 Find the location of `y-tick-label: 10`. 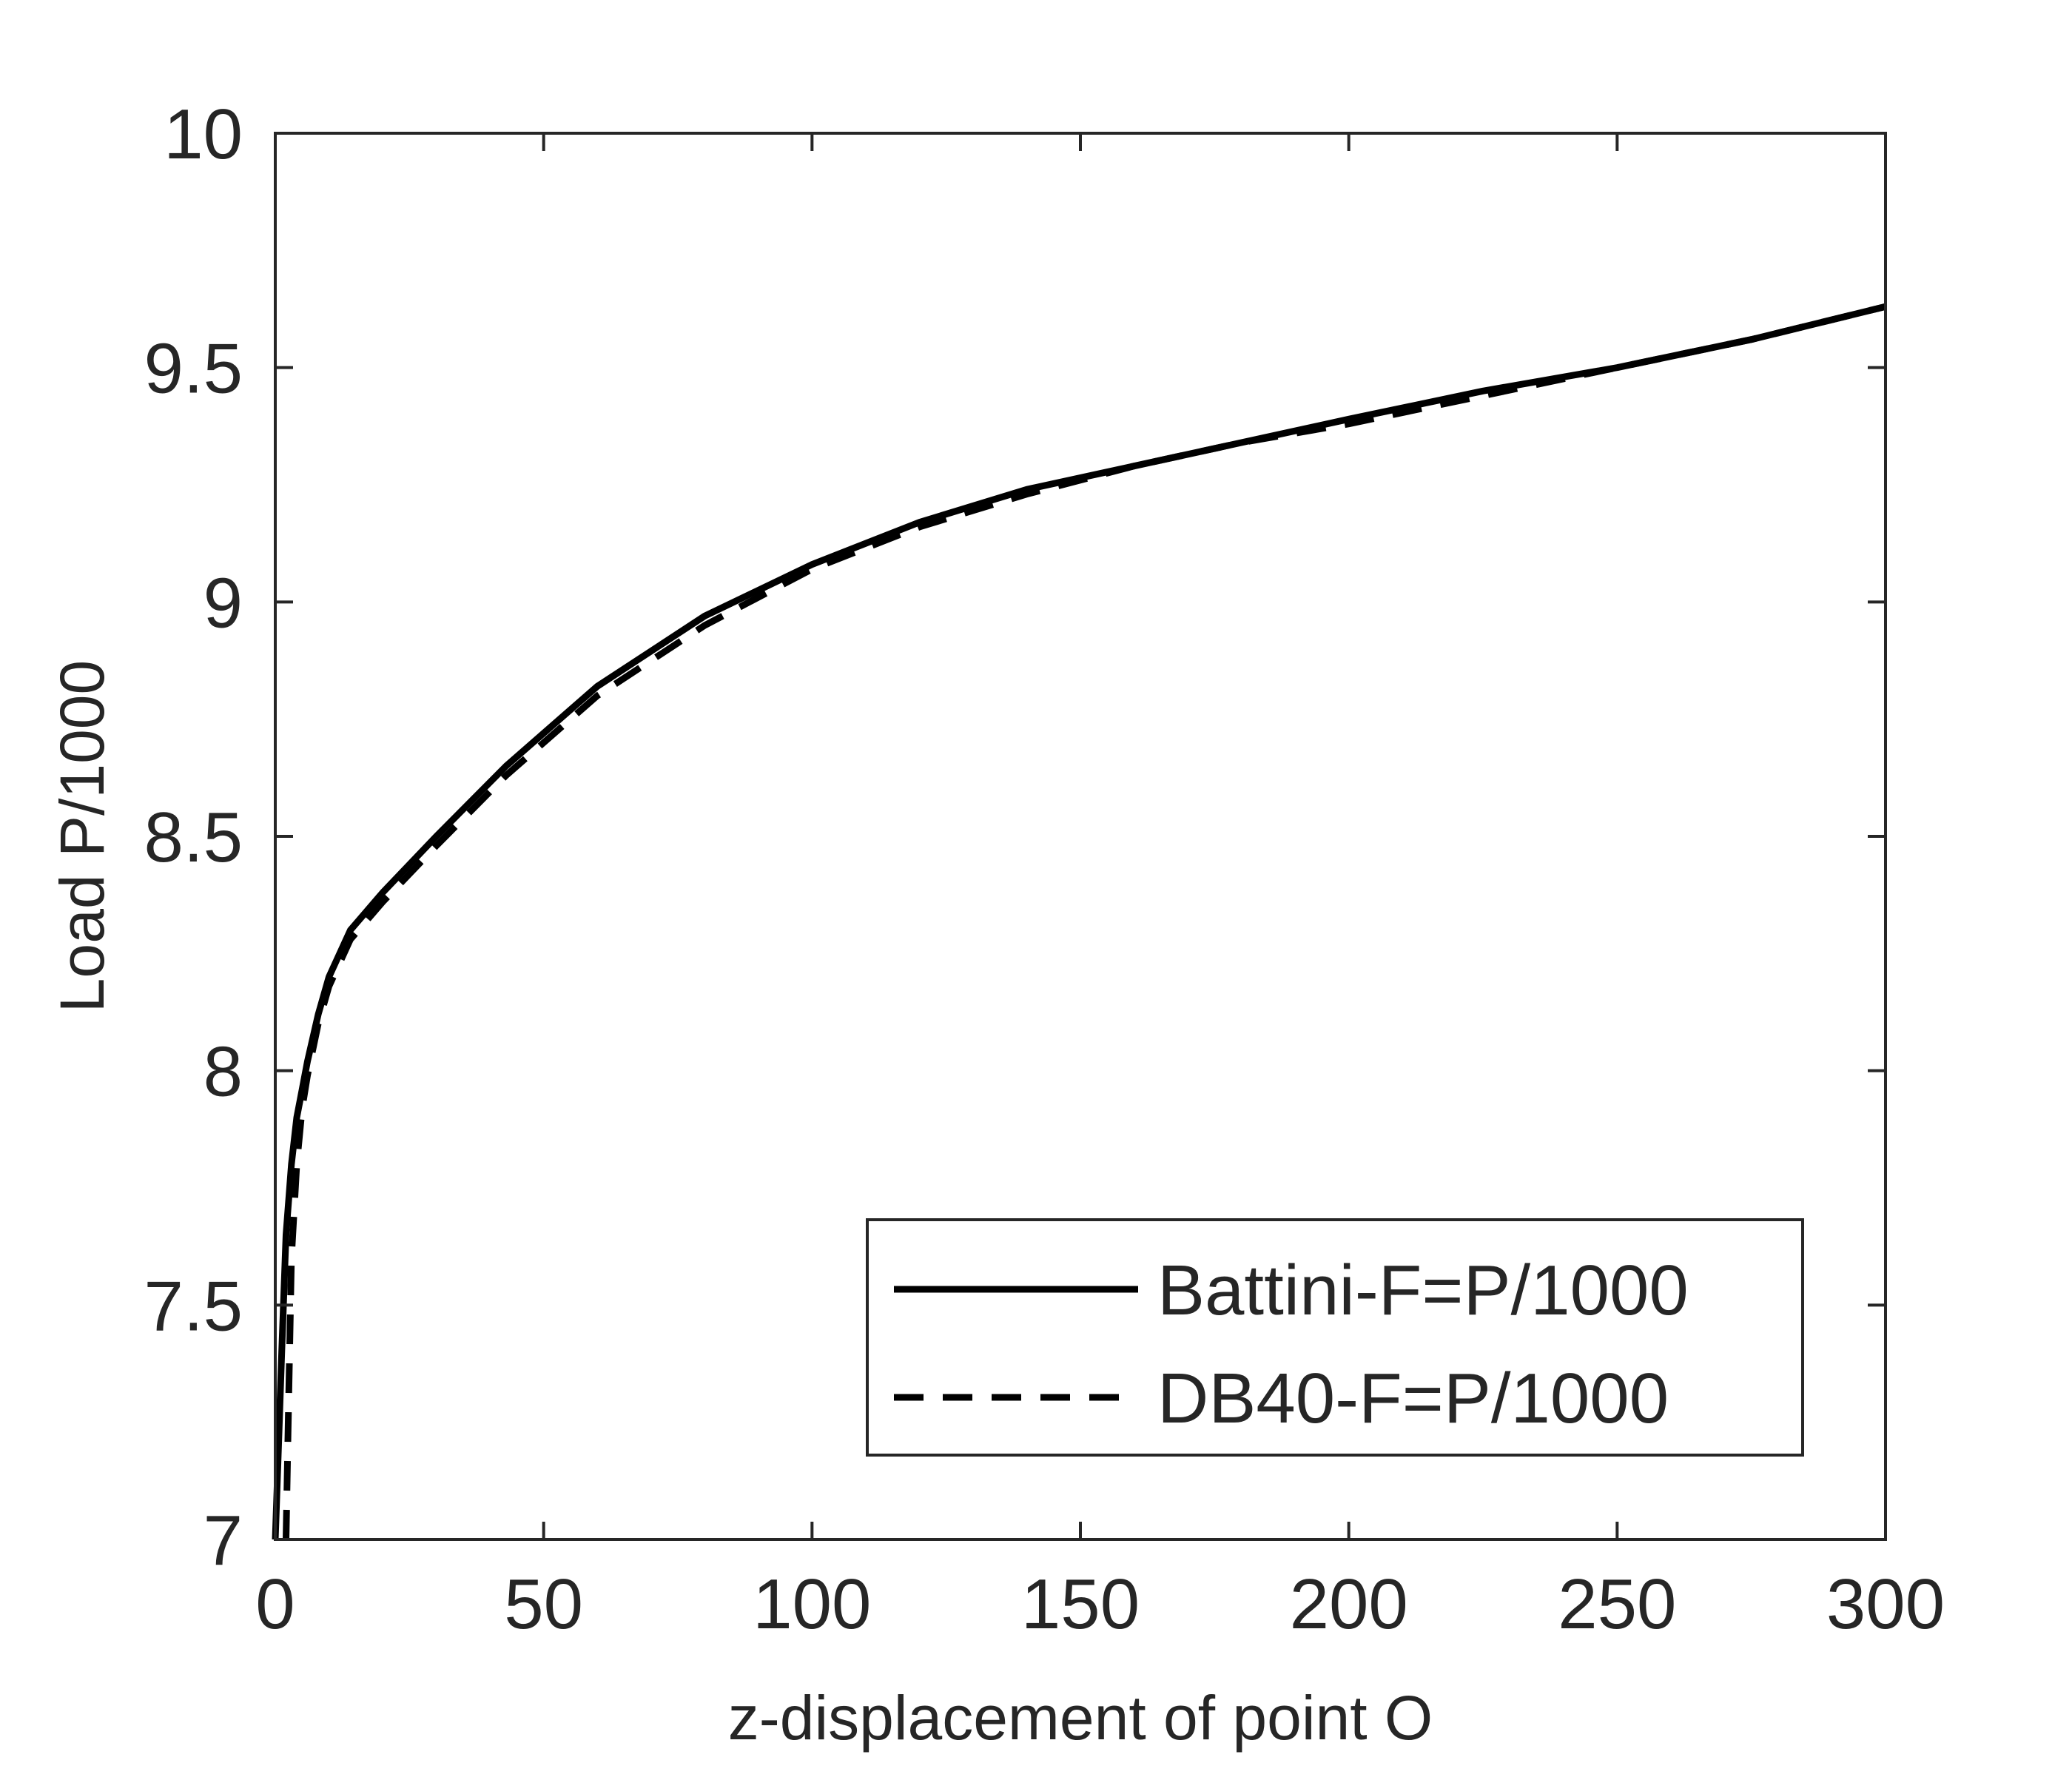

y-tick-label: 10 is located at coordinates (203, 134).